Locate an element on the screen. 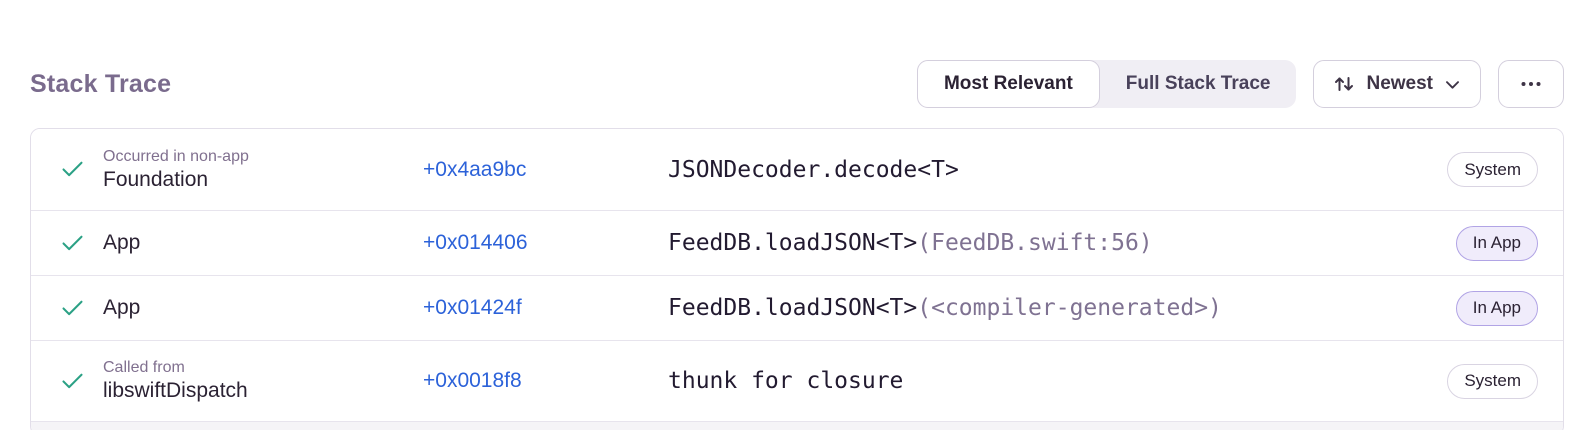 This screenshot has width=1594, height=430. function-cell: thunk for closure is located at coordinates (1057, 381).